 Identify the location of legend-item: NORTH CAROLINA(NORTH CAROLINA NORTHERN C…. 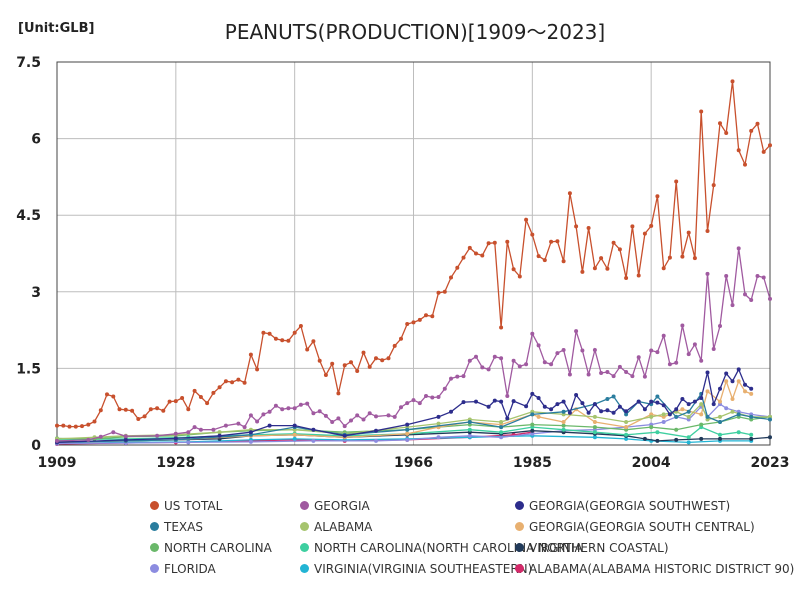
(484, 548).